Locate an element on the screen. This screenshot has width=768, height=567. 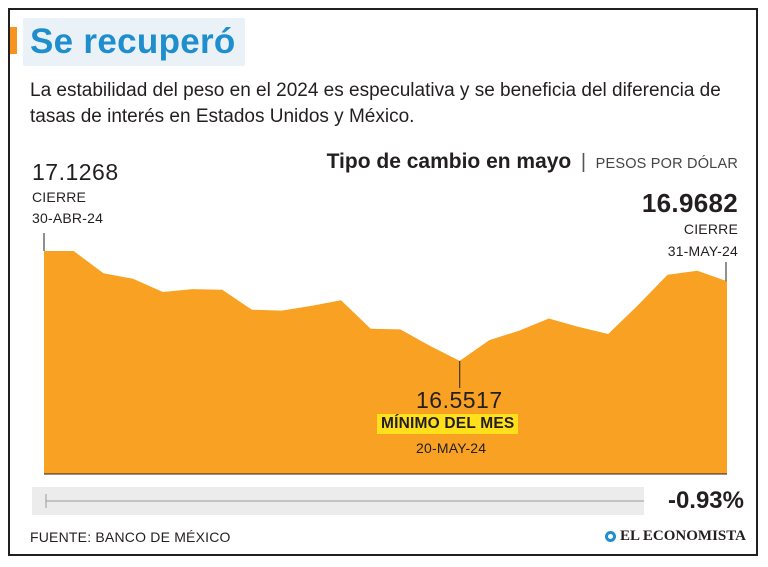
min-label: MÍNIMO DEL MES is located at coordinates (448, 424).